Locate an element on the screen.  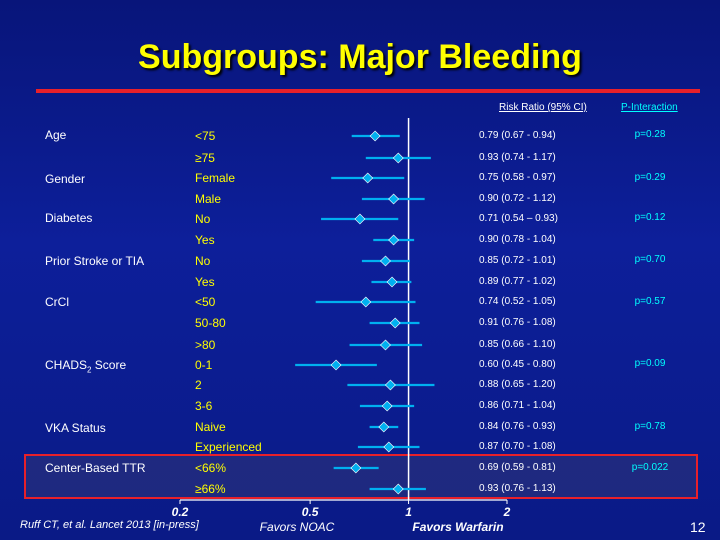
subgroup-label: >80 is located at coordinates (205, 345).